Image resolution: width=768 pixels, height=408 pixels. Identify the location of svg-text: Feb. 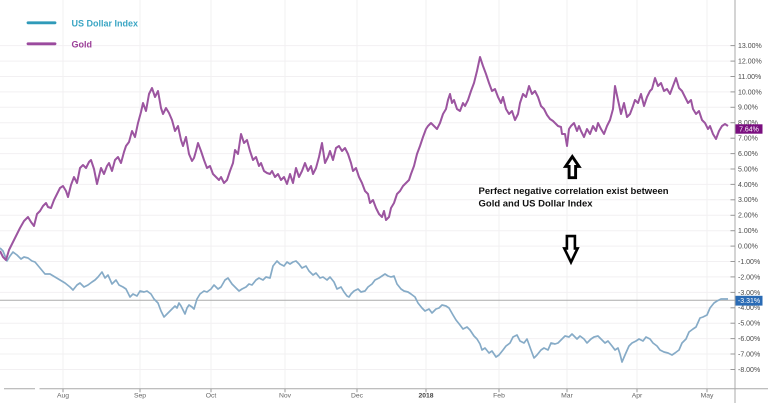
(499, 396).